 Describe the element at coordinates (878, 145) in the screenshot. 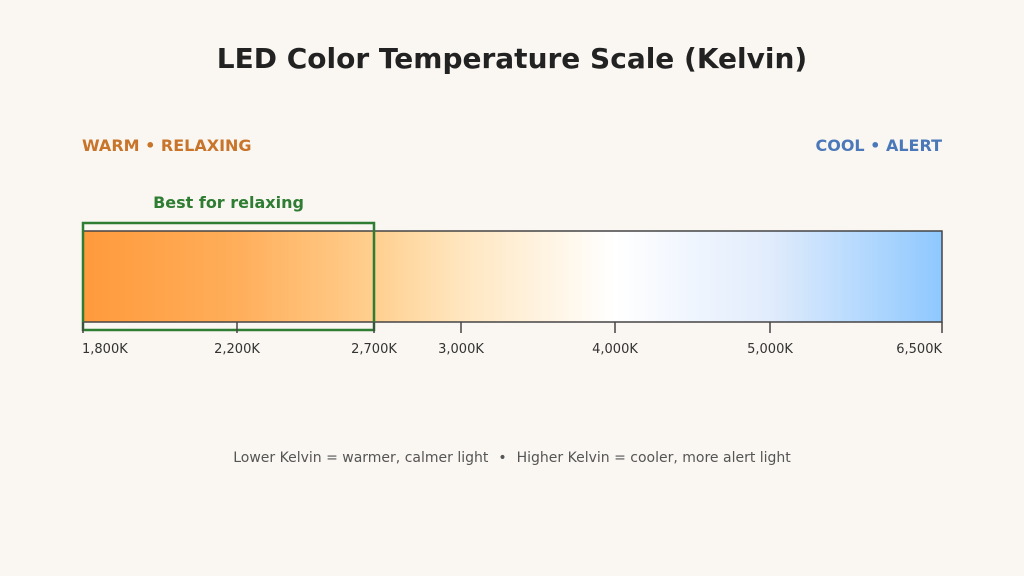

I see `cool-label: COOL • ALERT` at that location.